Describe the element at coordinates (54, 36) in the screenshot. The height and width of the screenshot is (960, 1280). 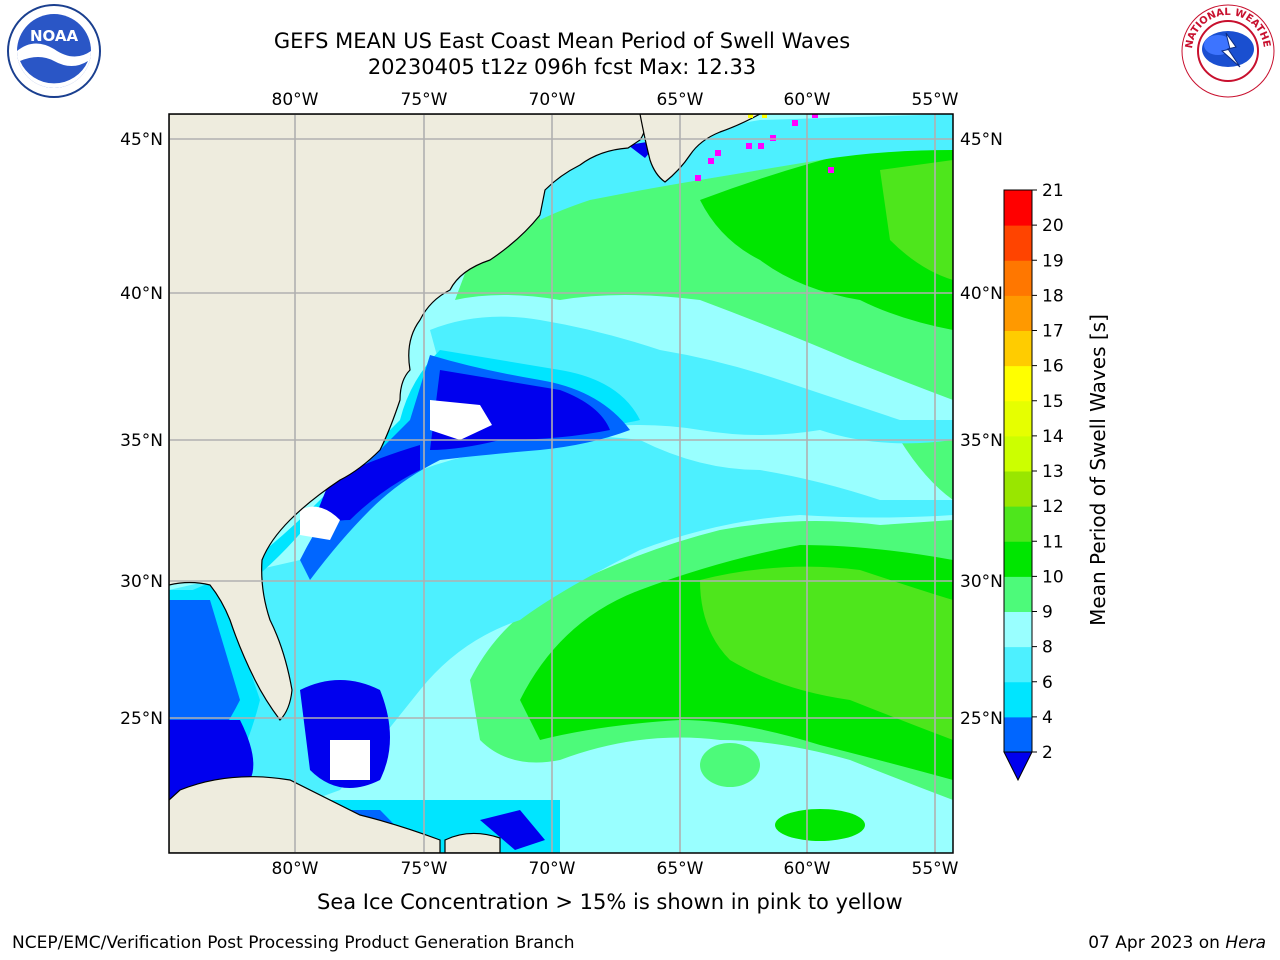
I see `noaa-logo-text: NOAA` at that location.